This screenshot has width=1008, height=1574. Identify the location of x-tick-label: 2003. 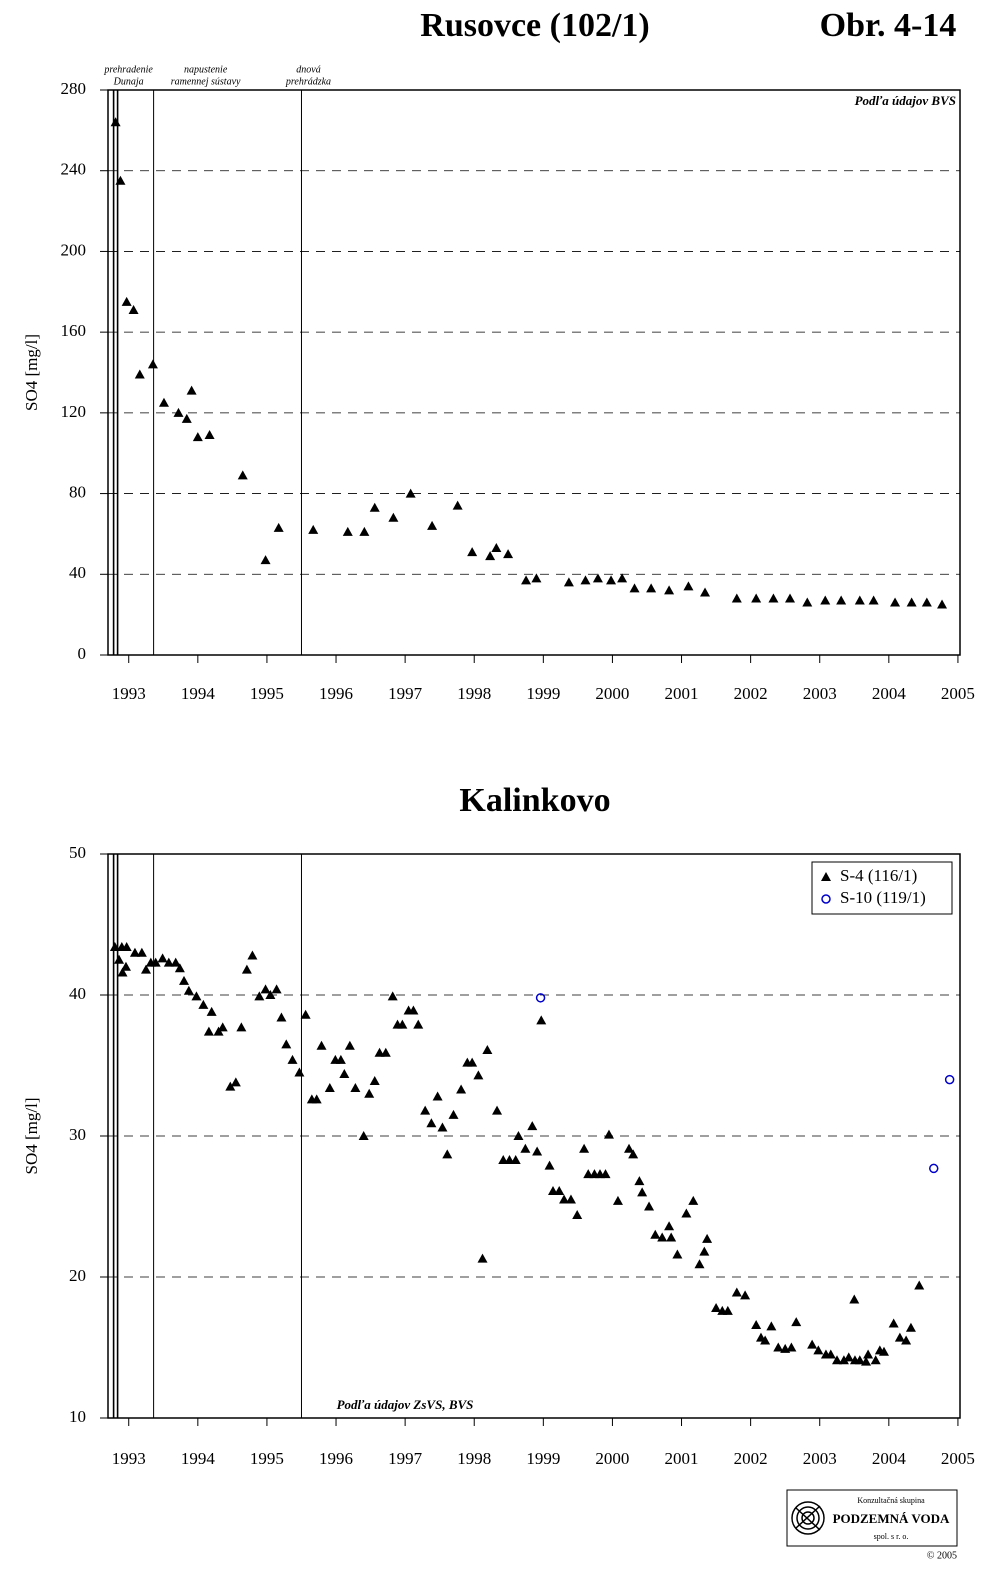
(820, 1458).